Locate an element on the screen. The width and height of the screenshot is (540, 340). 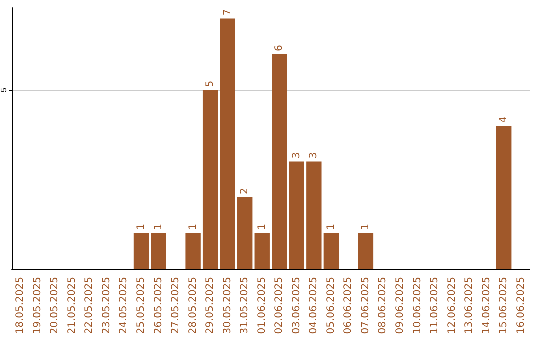
x-tick-label: 19.05.2025 is located at coordinates (38, 305).